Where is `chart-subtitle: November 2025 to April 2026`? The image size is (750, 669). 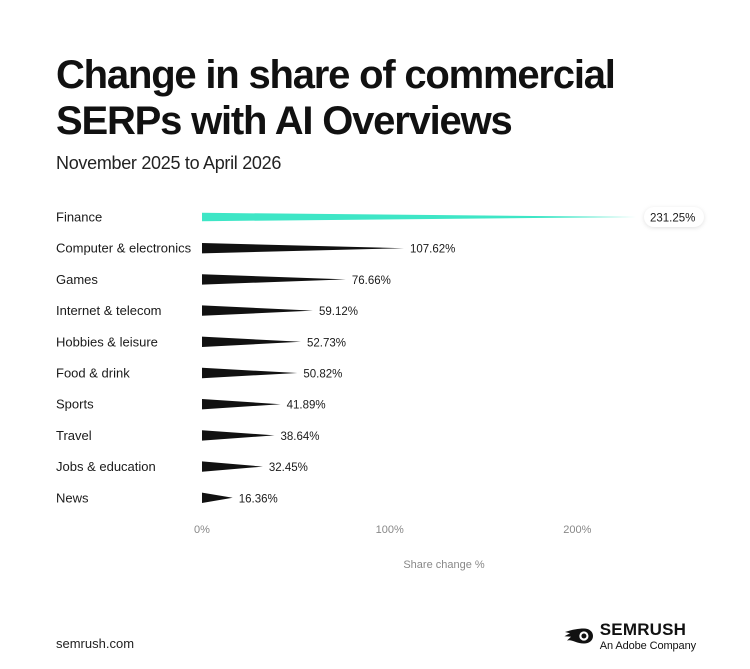 chart-subtitle: November 2025 to April 2026 is located at coordinates (169, 163).